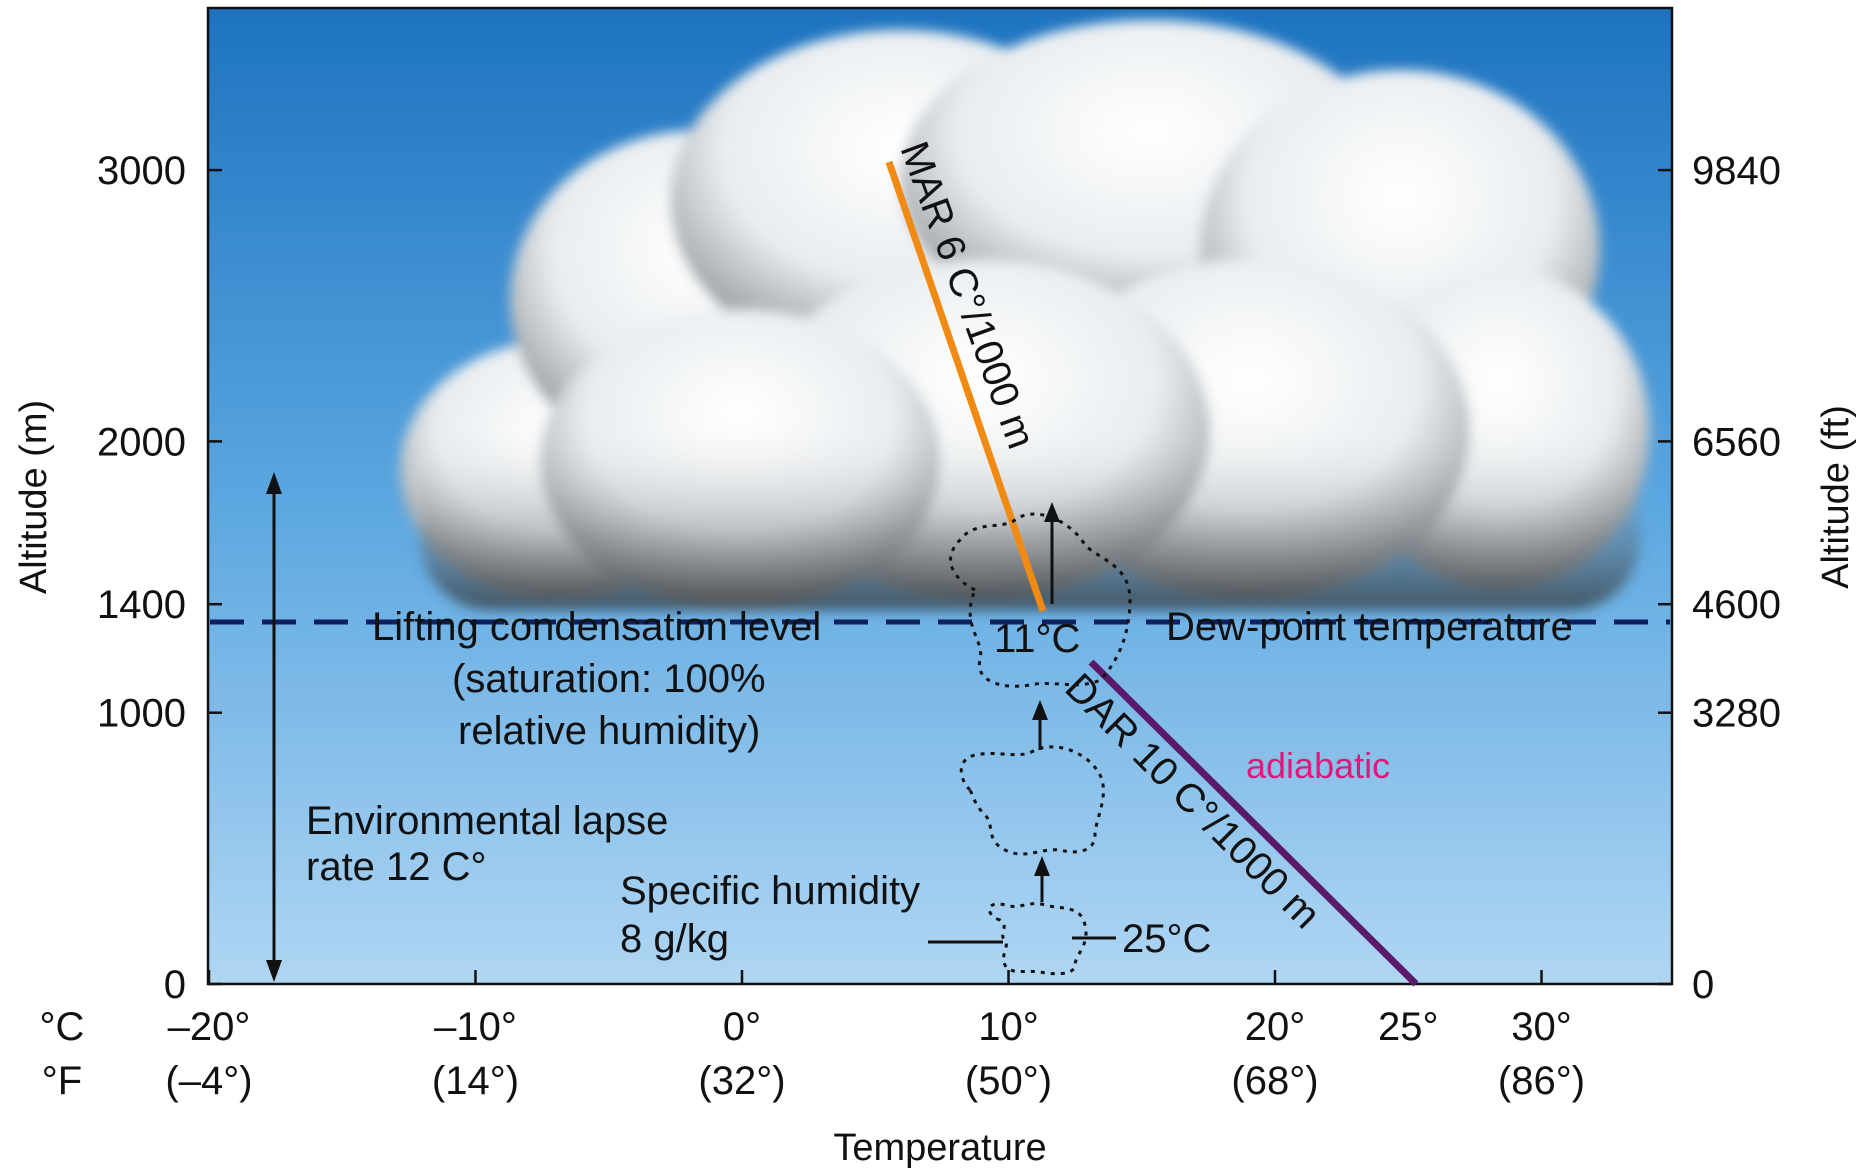  What do you see at coordinates (274, 727) in the screenshot?
I see `environmental-lapse-arrow` at bounding box center [274, 727].